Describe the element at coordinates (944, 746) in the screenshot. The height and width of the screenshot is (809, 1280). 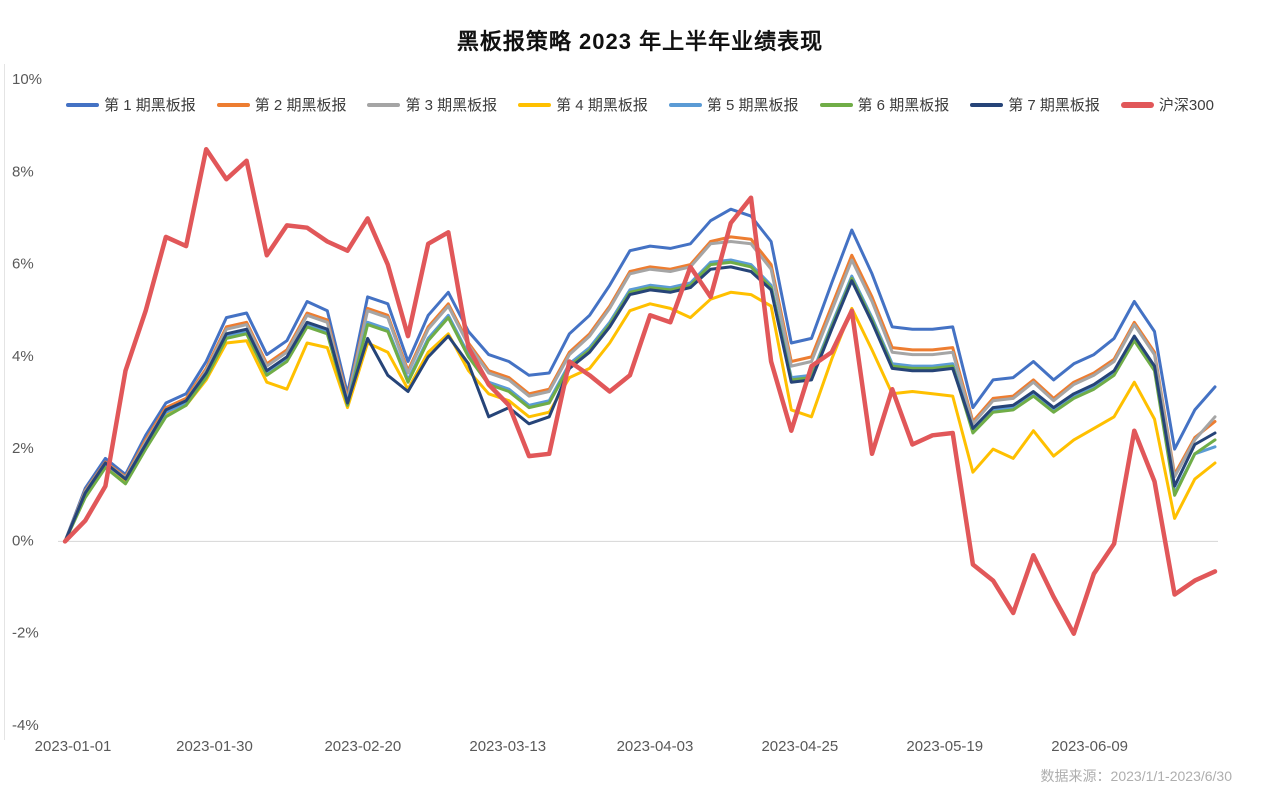
I see `x-tick-label: 2023-05-19` at that location.